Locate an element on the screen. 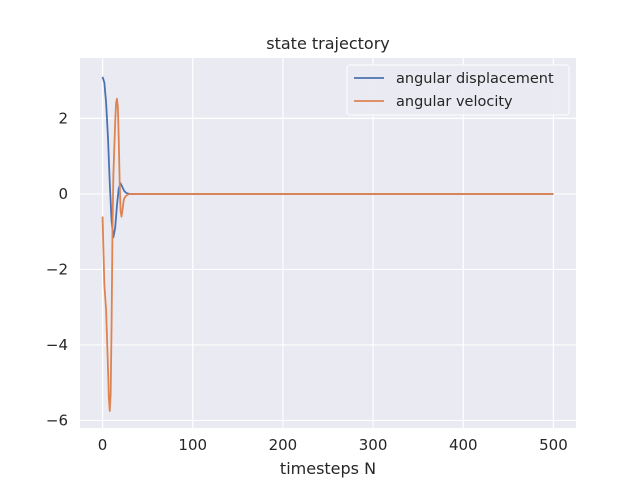 The width and height of the screenshot is (640, 480). legend-frame is located at coordinates (458, 90).